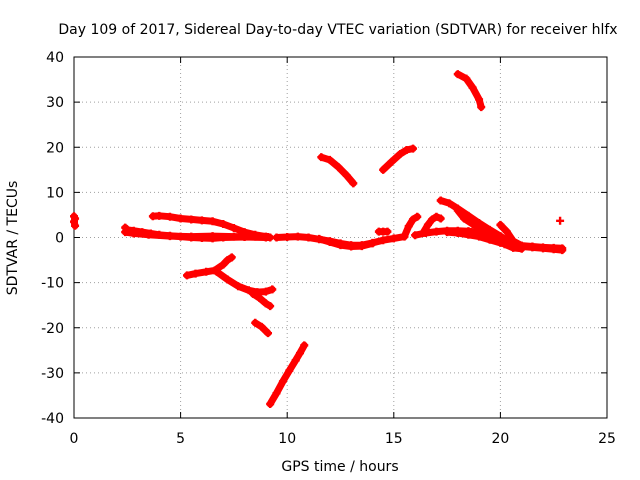  Describe the element at coordinates (607, 439) in the screenshot. I see `x-tick-label: 25` at that location.